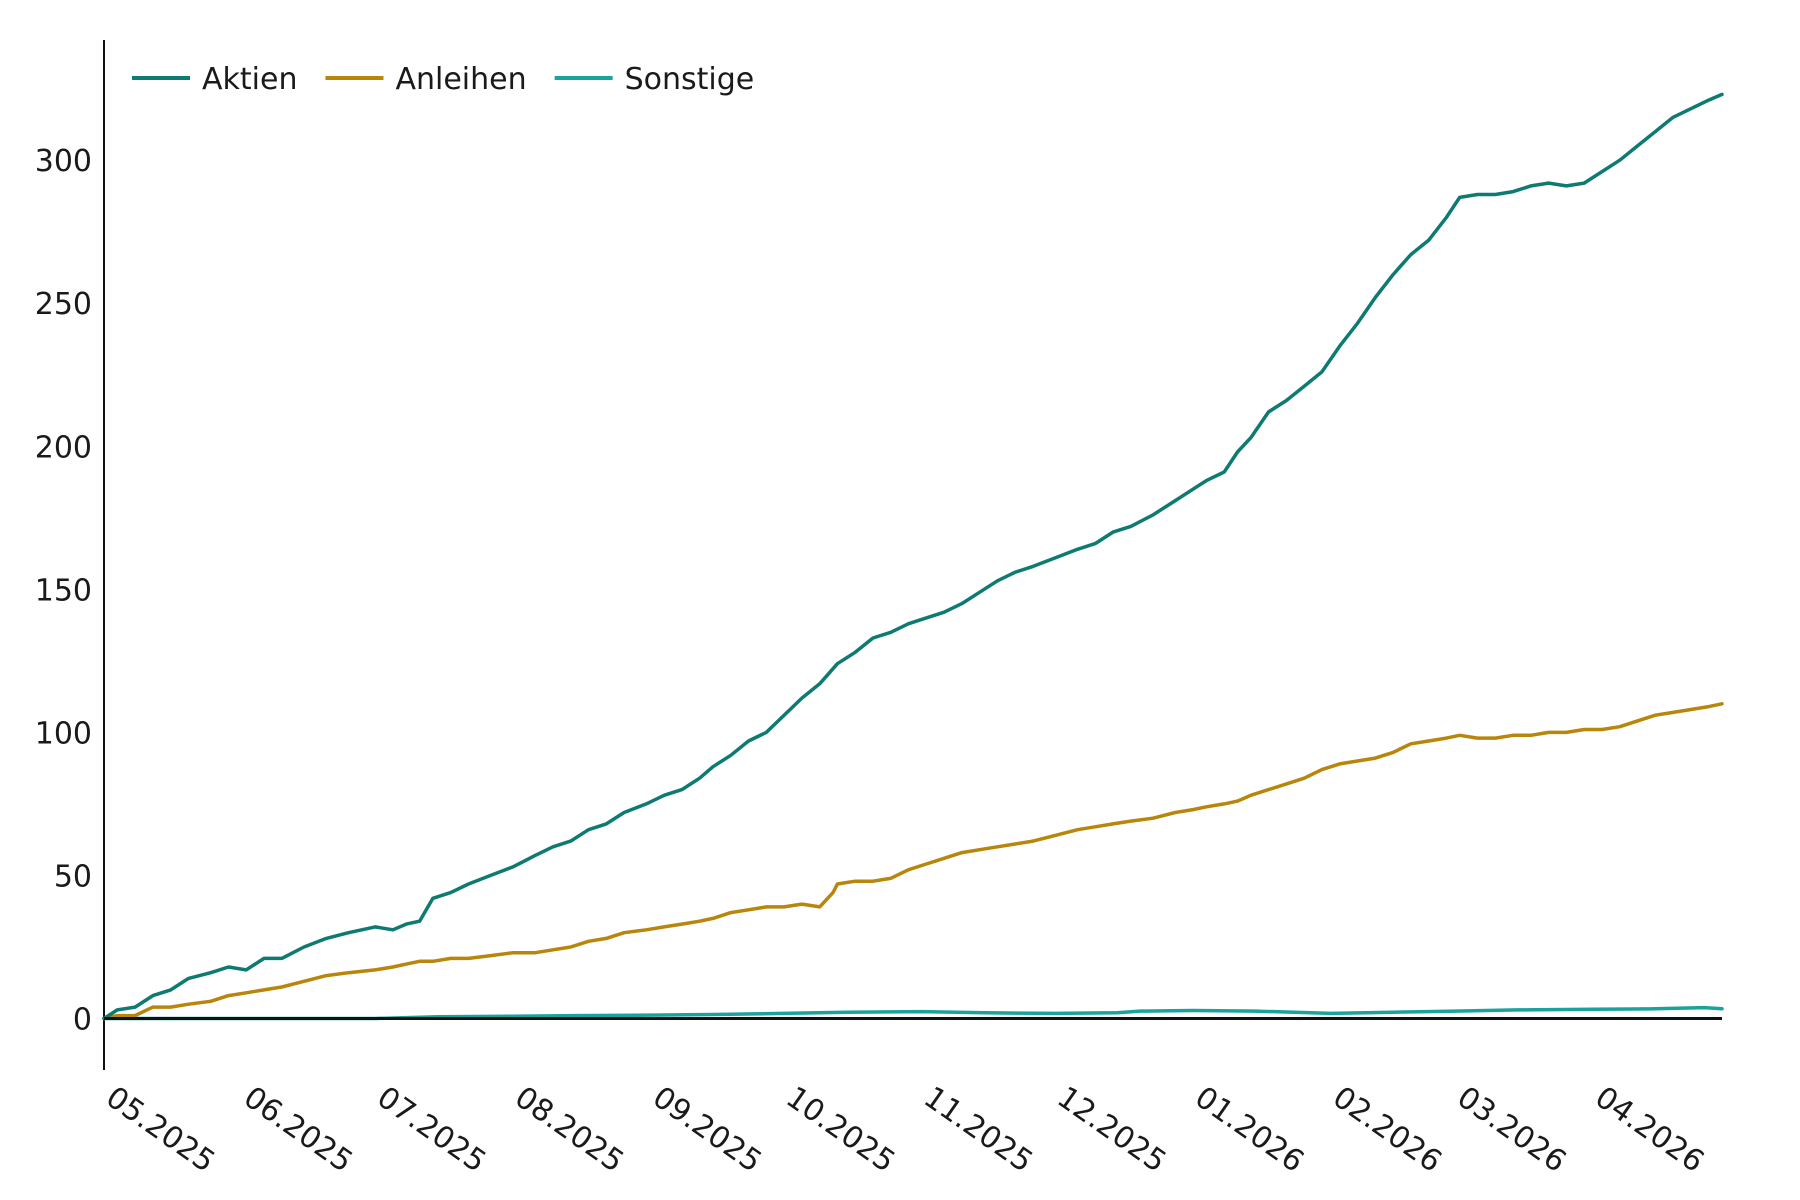 The width and height of the screenshot is (1800, 1200). Describe the element at coordinates (63, 161) in the screenshot. I see `y-tick-label: 300` at that location.